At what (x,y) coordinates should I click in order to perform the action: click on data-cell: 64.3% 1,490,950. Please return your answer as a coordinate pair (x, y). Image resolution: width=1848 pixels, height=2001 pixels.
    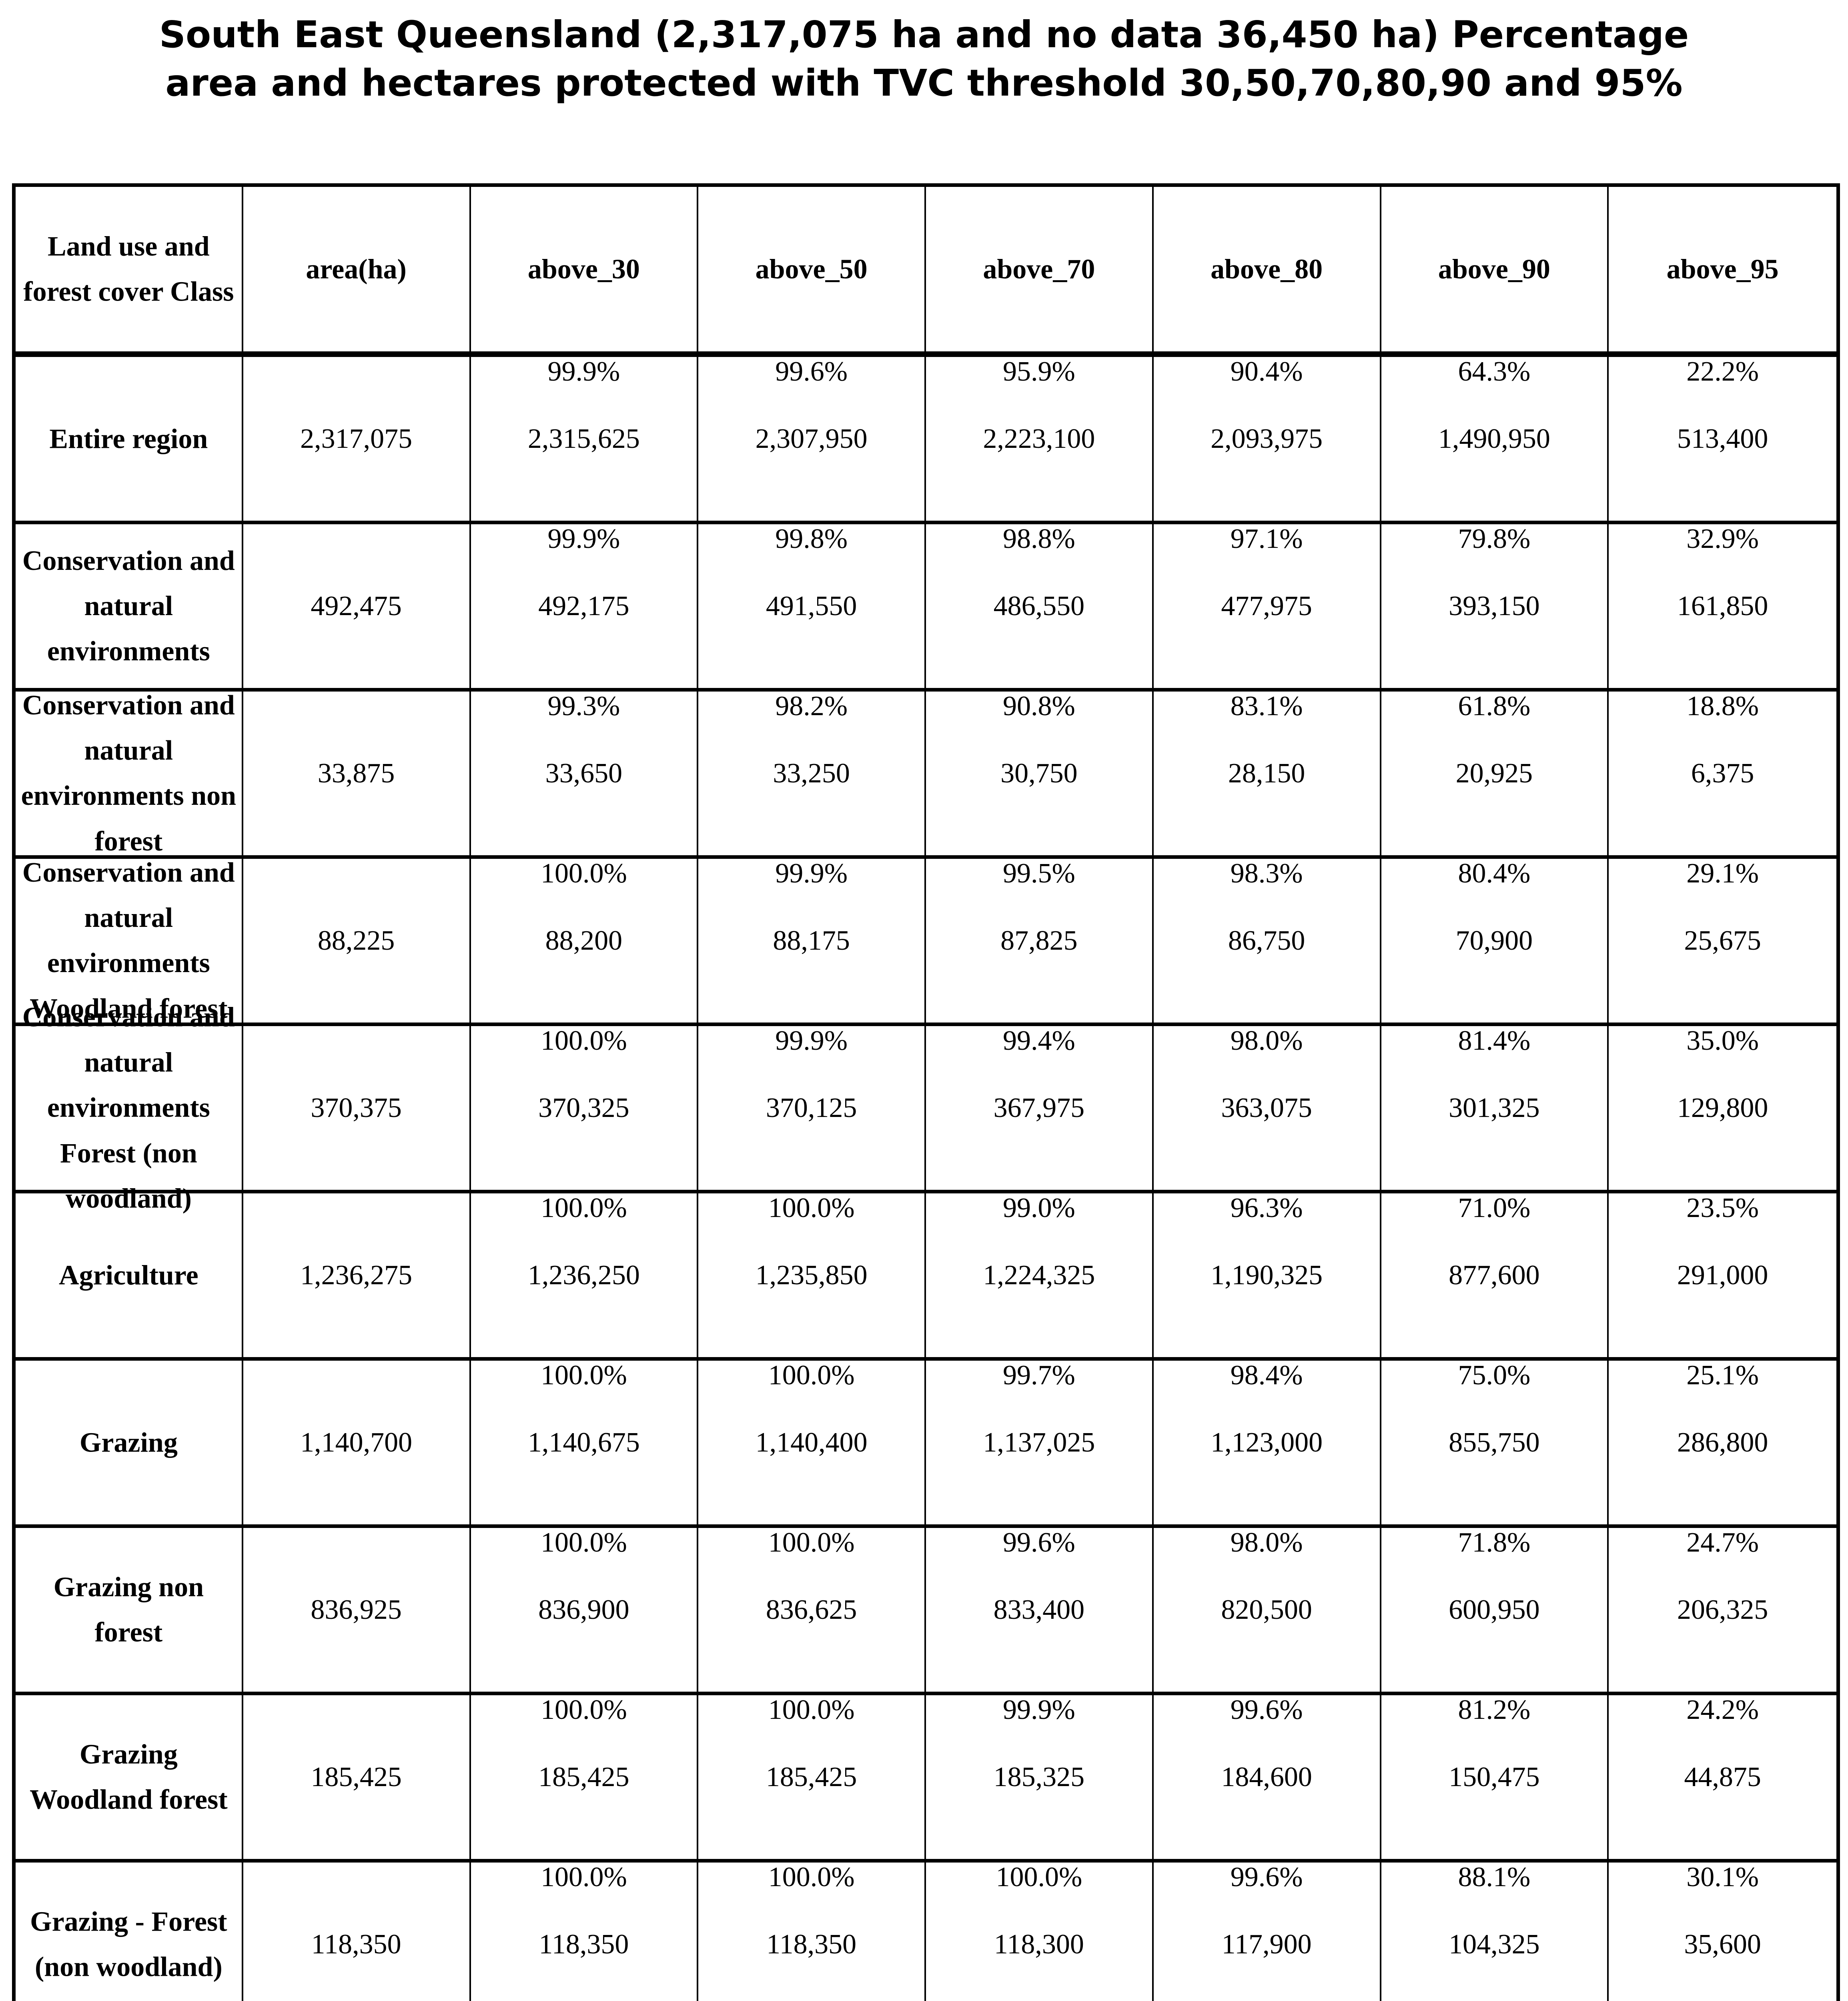
    Looking at the image, I should click on (1495, 440).